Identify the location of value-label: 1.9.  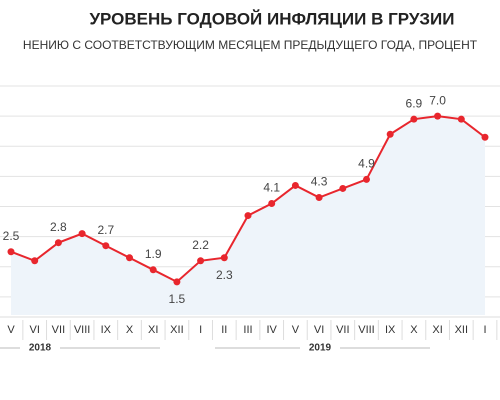
(153, 254).